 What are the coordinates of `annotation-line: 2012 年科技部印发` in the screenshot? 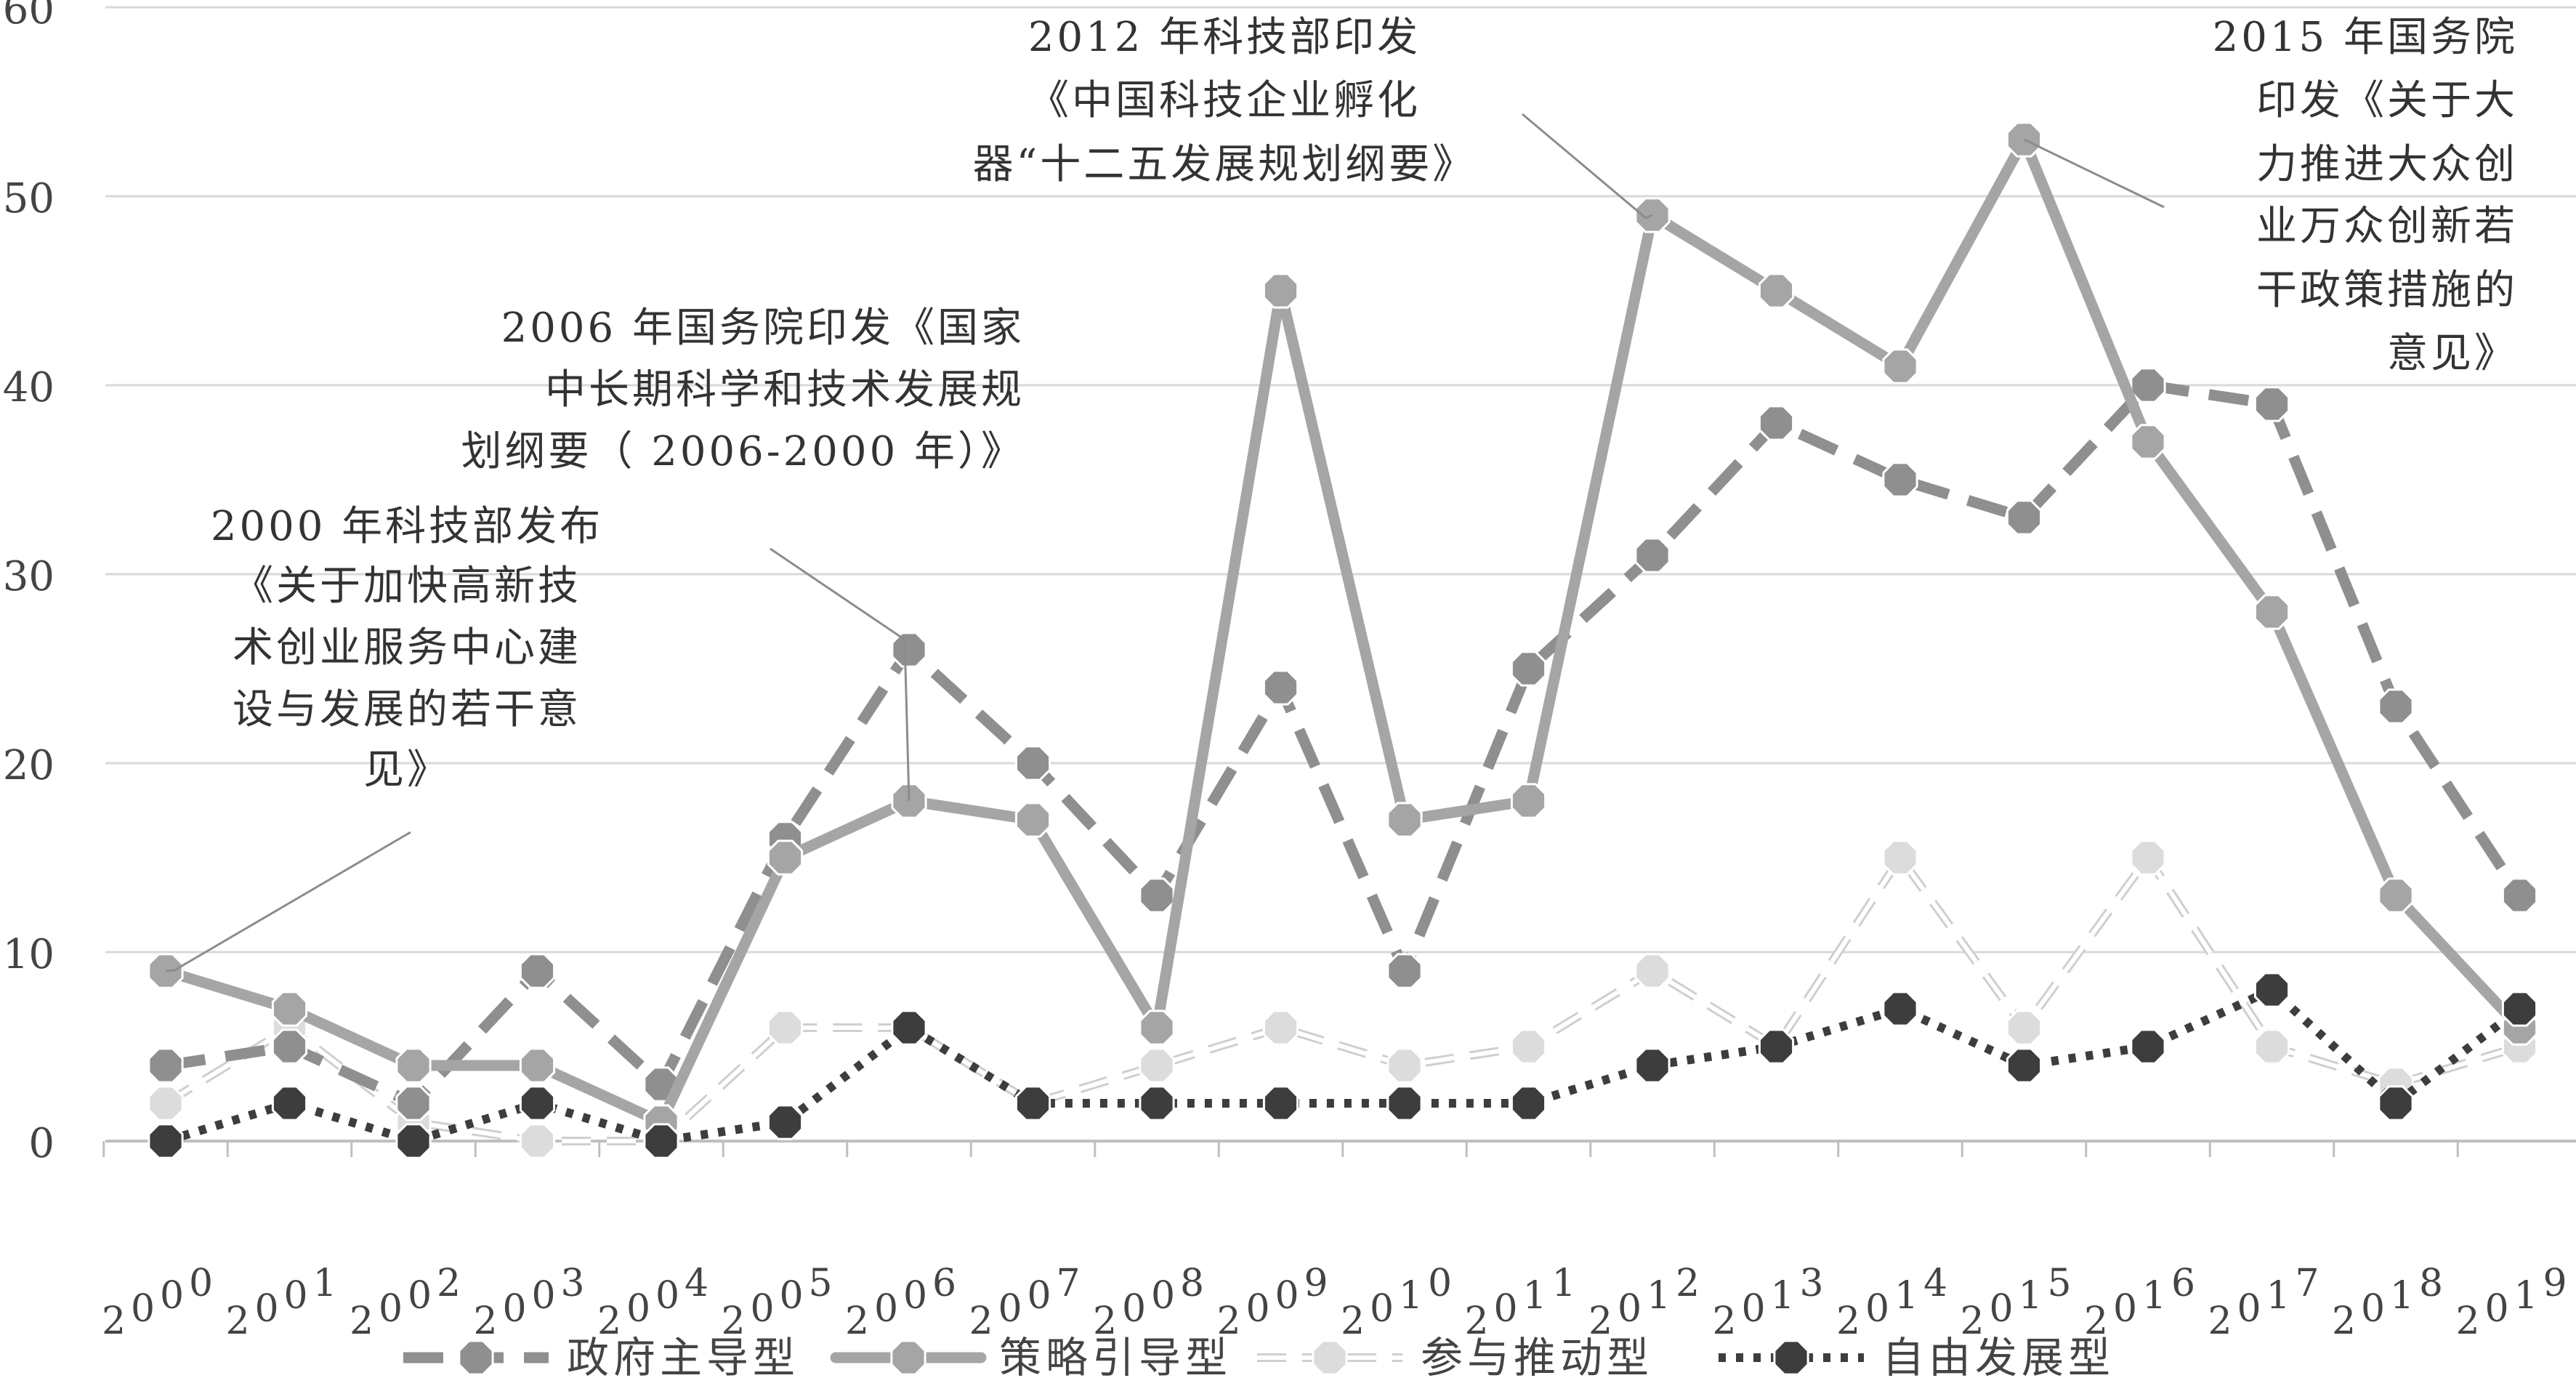 It's located at (1225, 37).